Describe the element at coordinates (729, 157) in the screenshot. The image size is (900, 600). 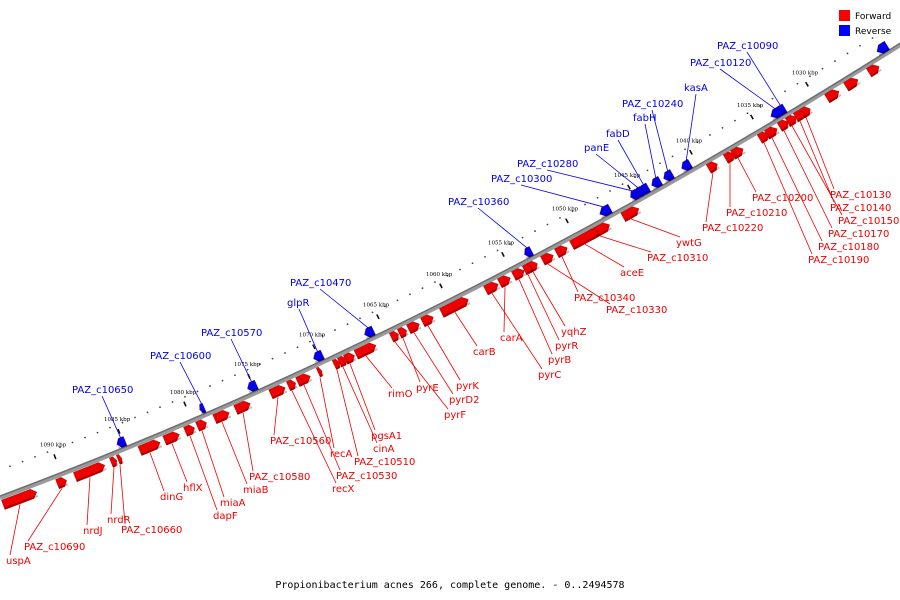
I see `gene-paz-c10210` at that location.